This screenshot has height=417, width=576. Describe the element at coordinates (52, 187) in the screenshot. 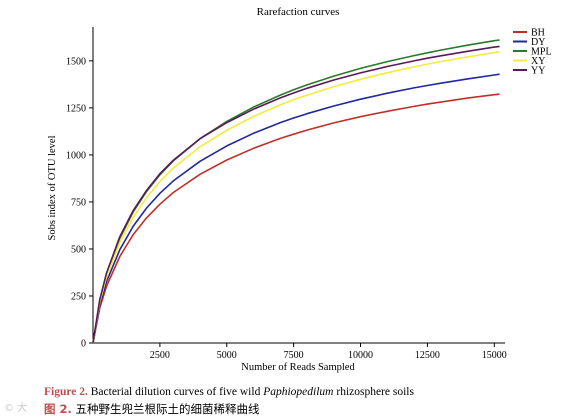

I see `y-axis-label: Sobs index of OTU level` at that location.